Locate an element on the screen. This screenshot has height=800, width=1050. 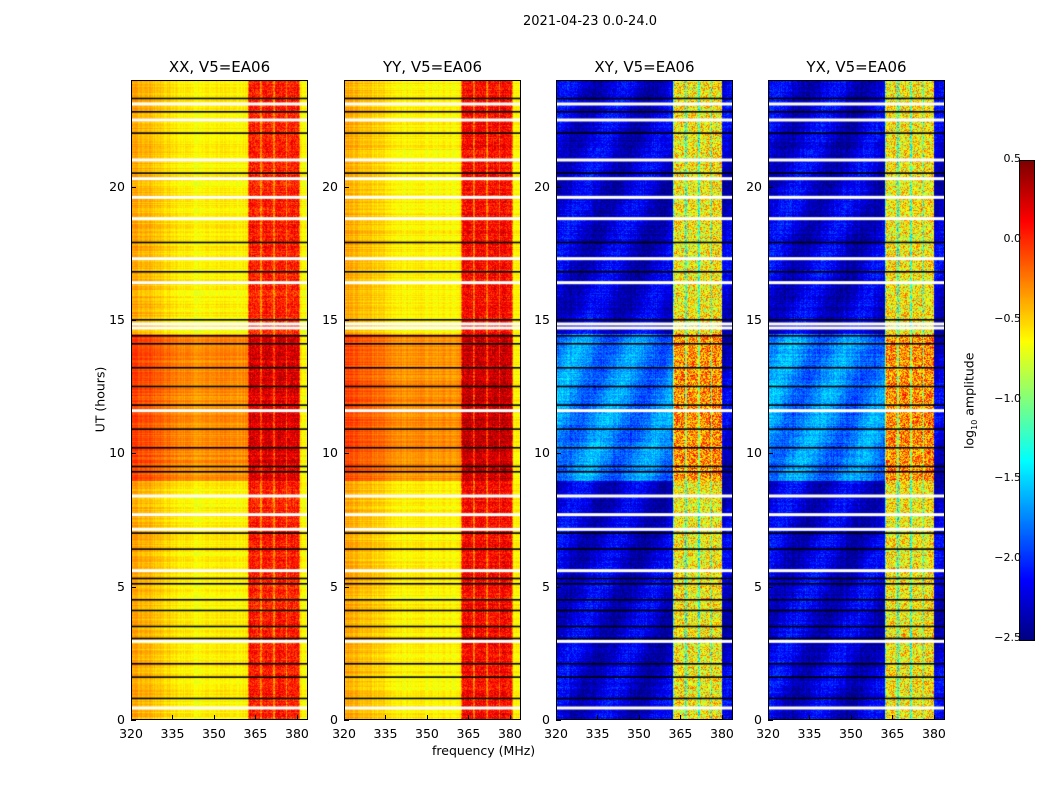
colorbar-tick-label: 0.0 is located at coordinates (1012, 238).